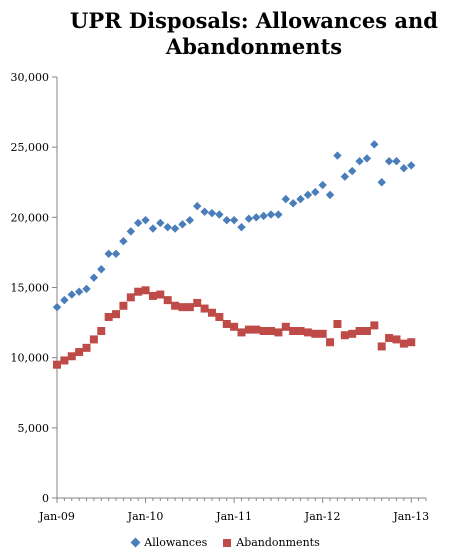 Image resolution: width=452 pixels, height=554 pixels. What do you see at coordinates (30, 147) in the screenshot?
I see `y-tick-label: 25,000` at bounding box center [30, 147].